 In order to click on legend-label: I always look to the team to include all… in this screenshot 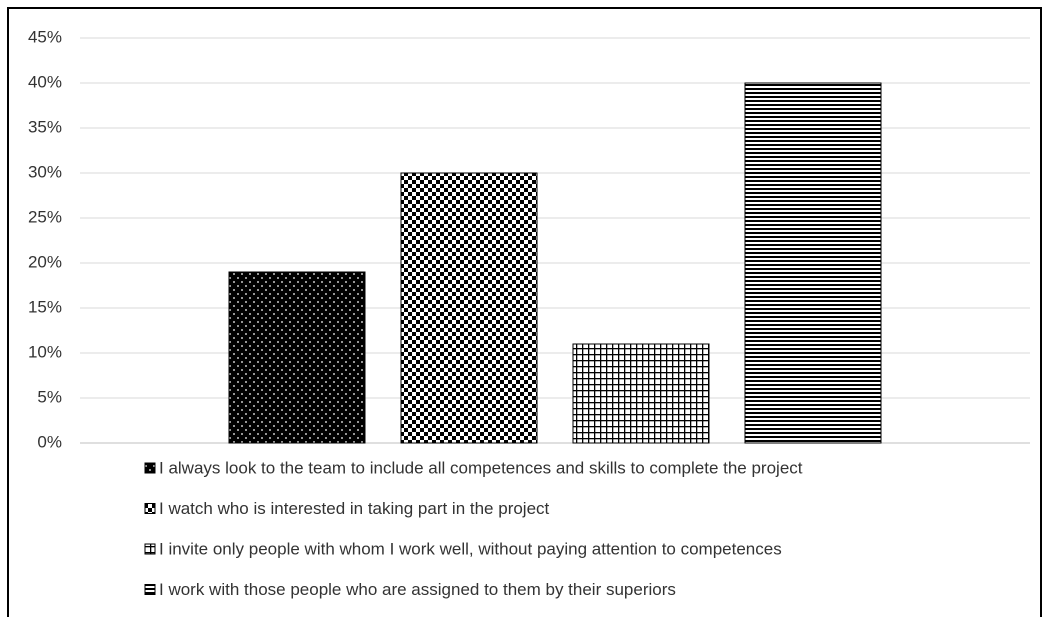, I will do `click(481, 467)`.